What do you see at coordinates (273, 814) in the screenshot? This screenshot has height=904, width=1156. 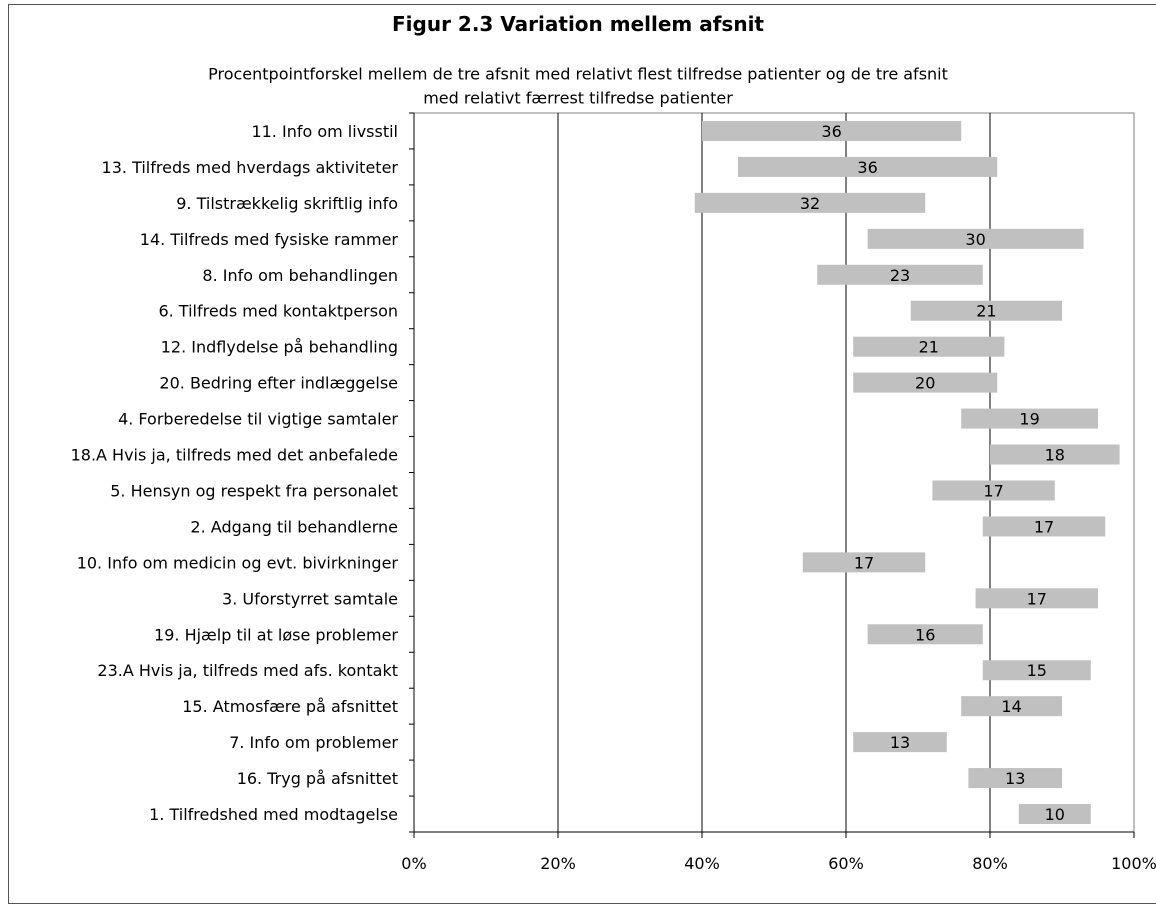 I see `category-label-20: 1. Tilfredshed med modtagelse` at bounding box center [273, 814].